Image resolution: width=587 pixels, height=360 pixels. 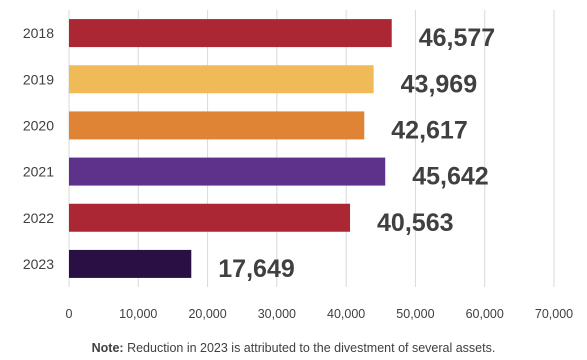 What do you see at coordinates (415, 223) in the screenshot?
I see `value-label: 40,563` at bounding box center [415, 223].